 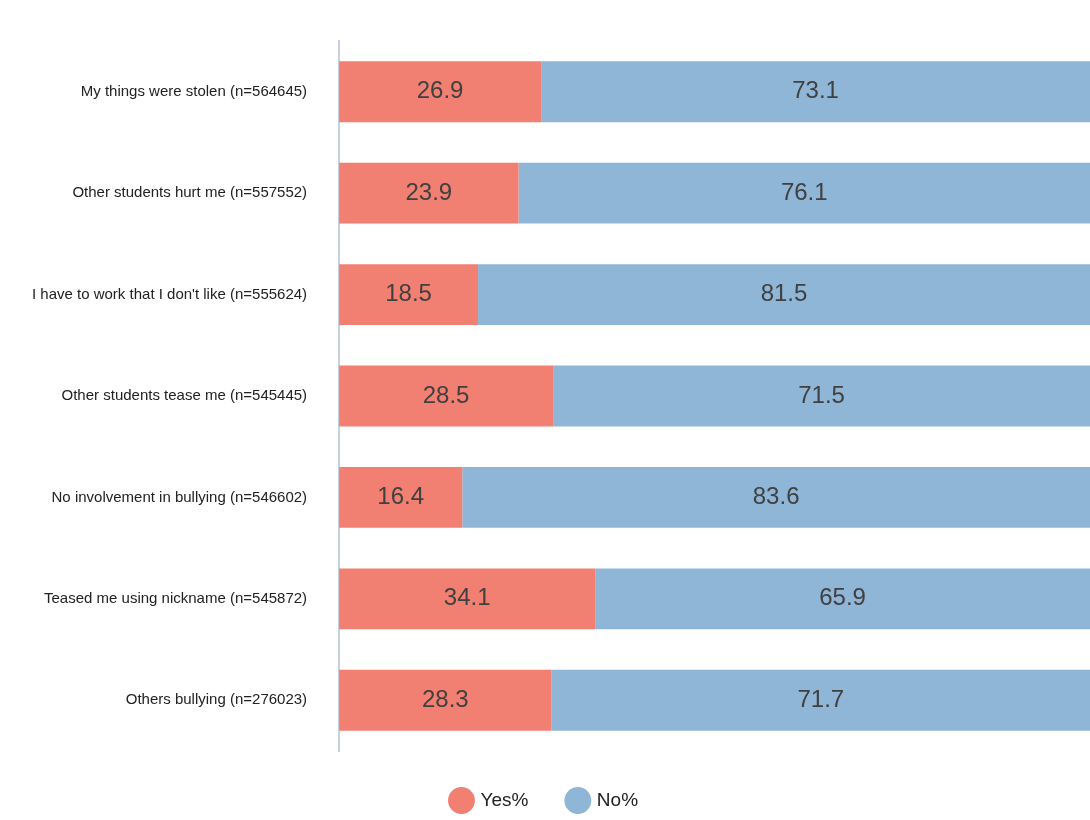 I want to click on data-label: 65.9, so click(x=842, y=597).